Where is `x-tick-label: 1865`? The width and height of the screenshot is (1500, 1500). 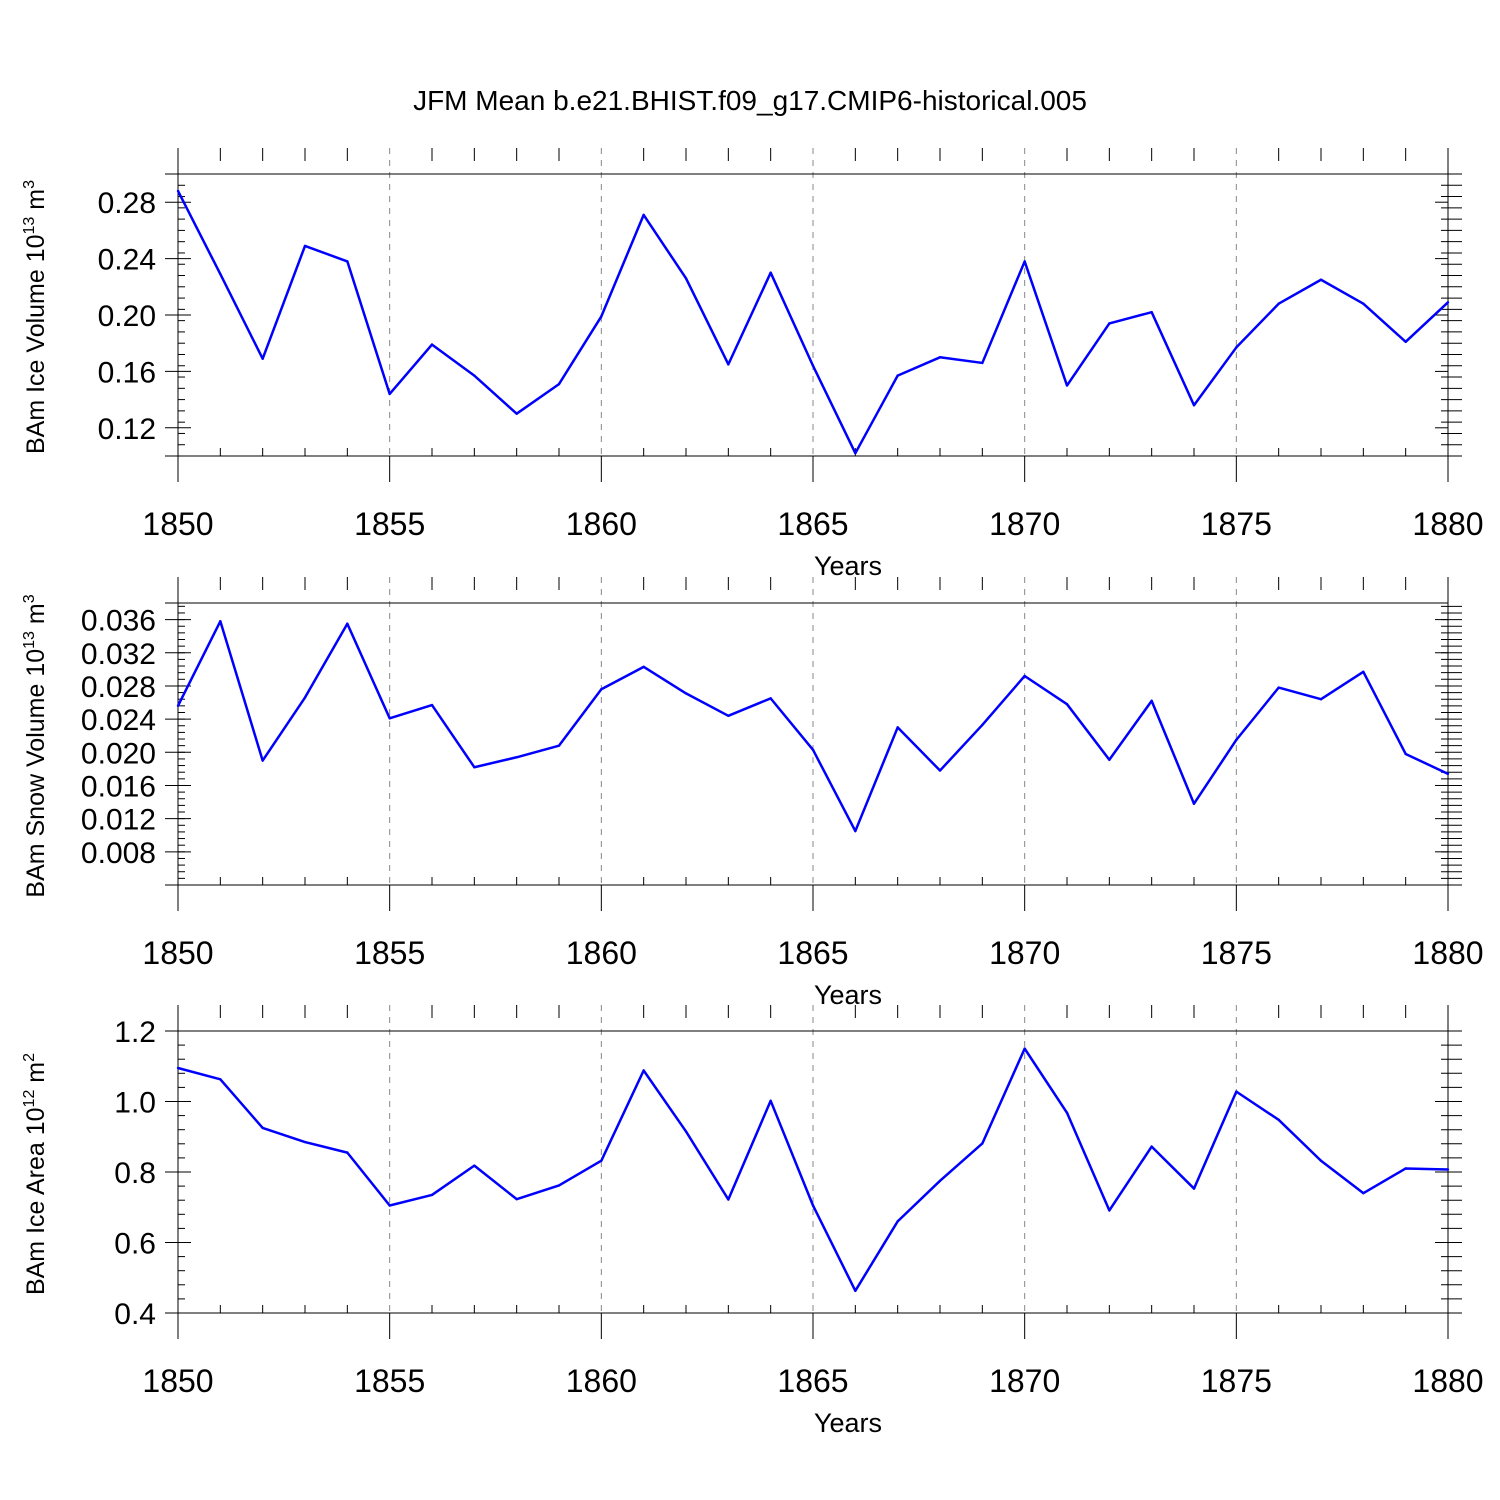
x-tick-label: 1865 is located at coordinates (812, 953).